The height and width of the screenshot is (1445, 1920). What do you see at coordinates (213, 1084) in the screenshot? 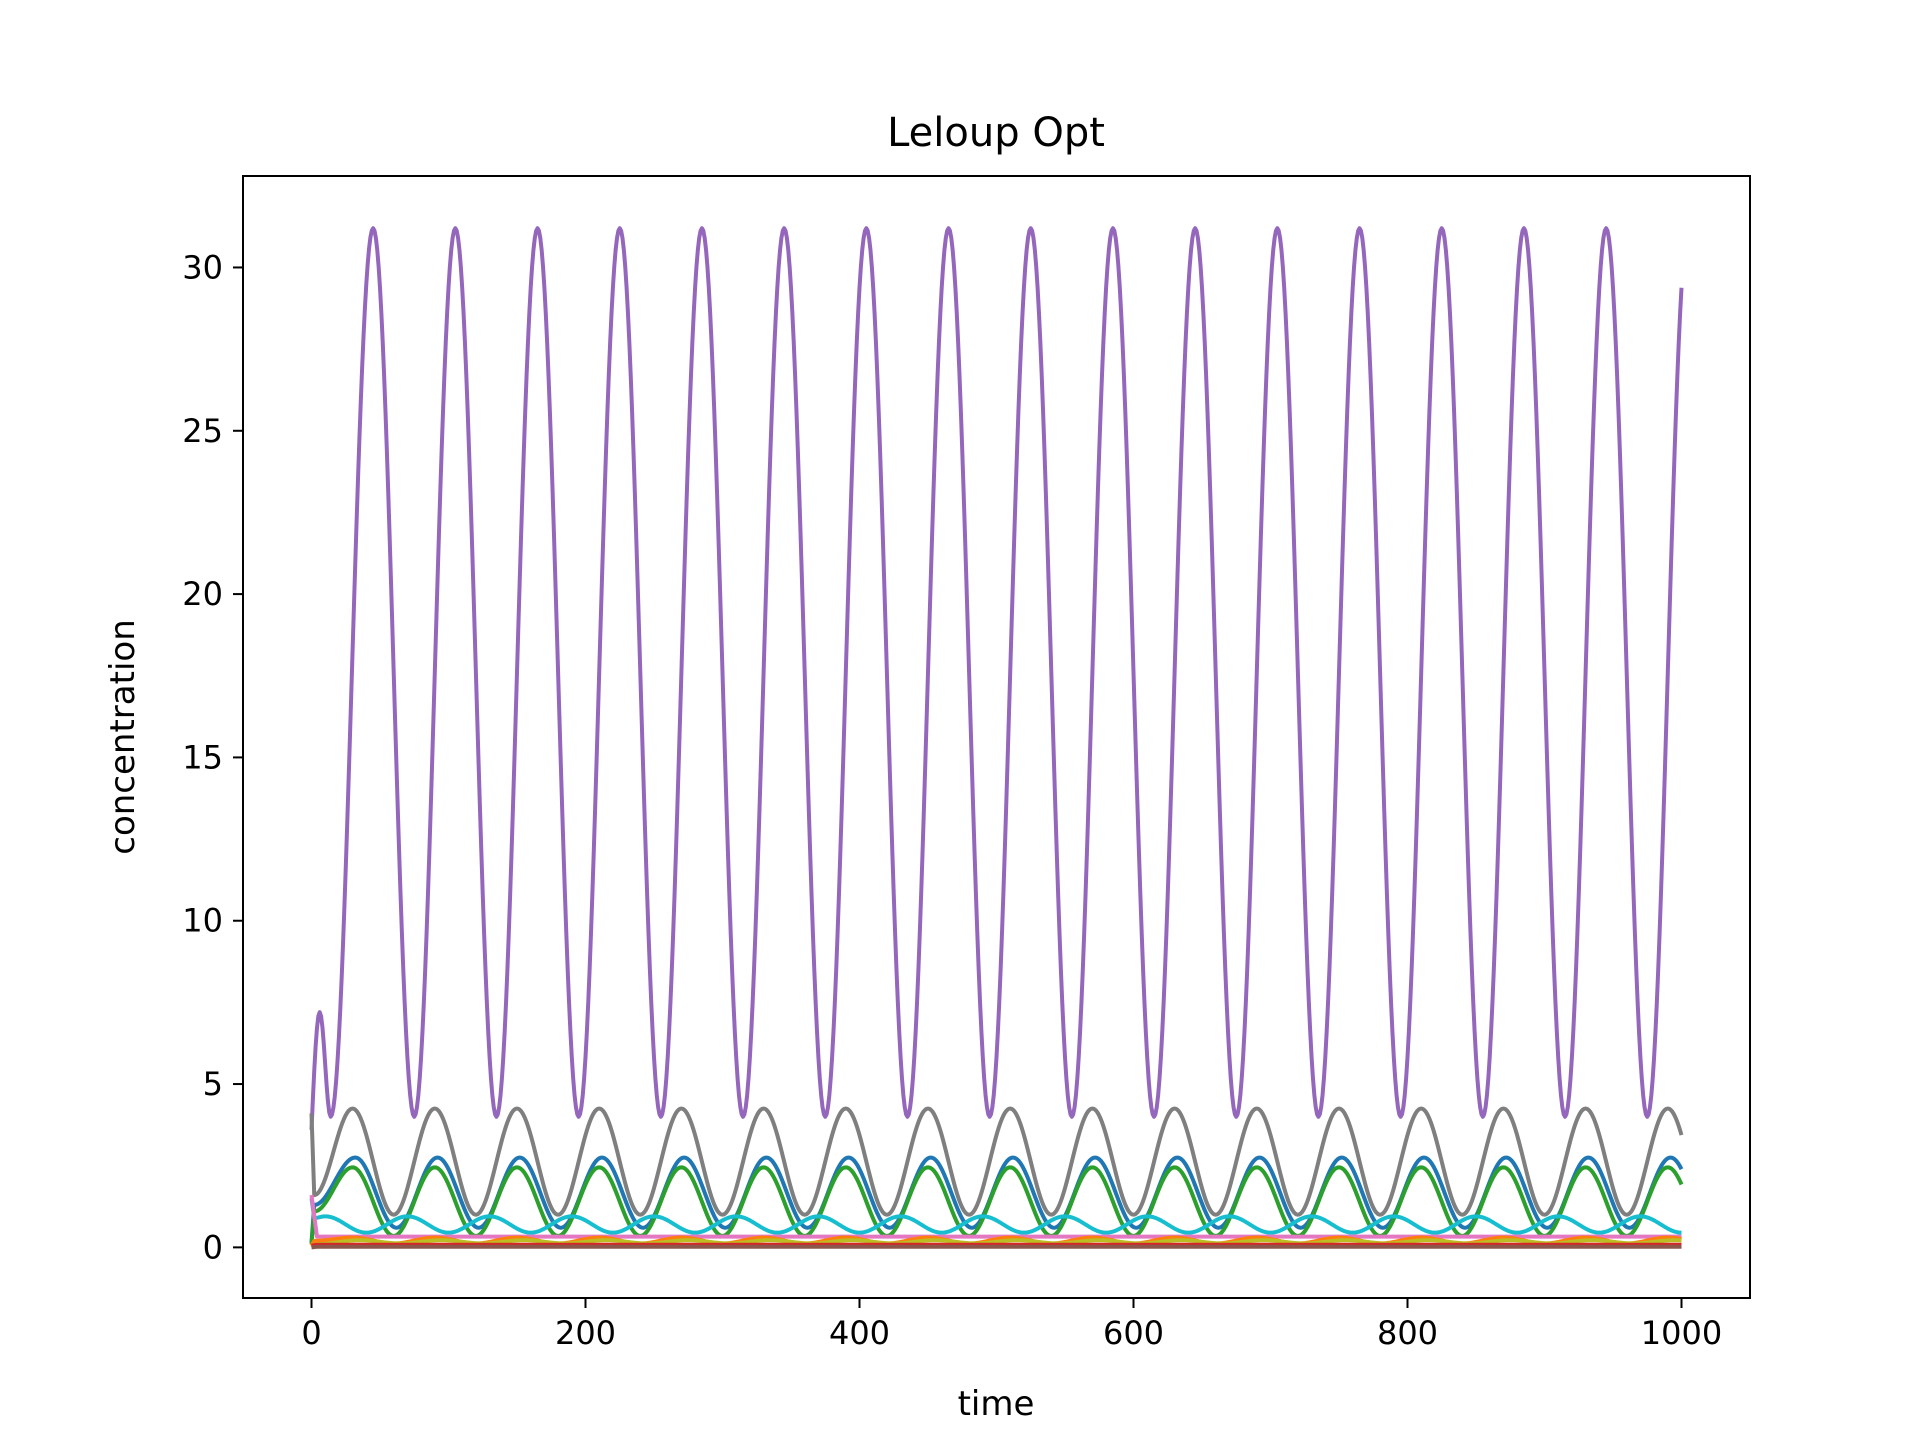
I see `y-tick-label: 5` at bounding box center [213, 1084].